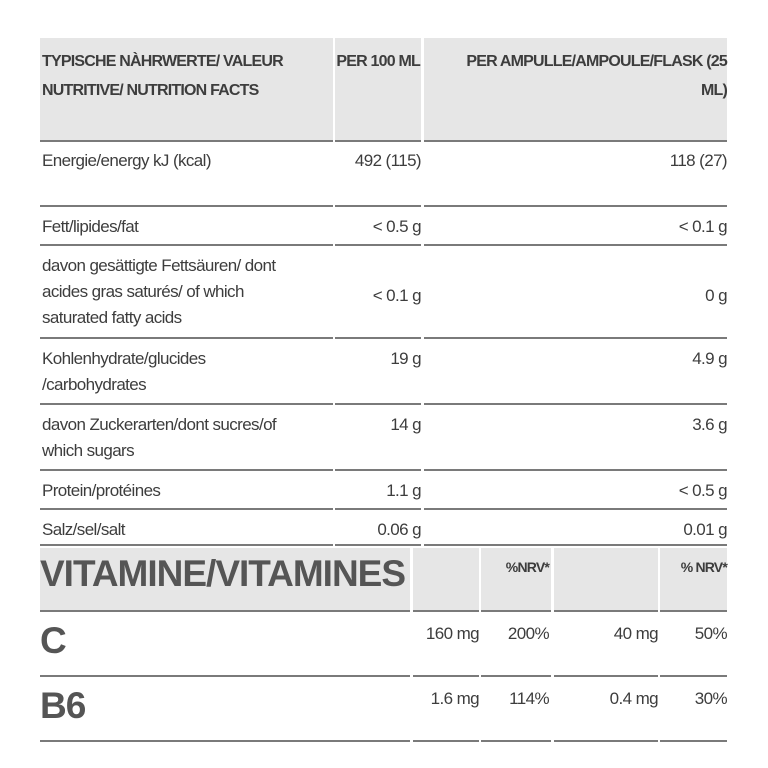  What do you see at coordinates (225, 710) in the screenshot?
I see `vitamin-name: B6` at bounding box center [225, 710].